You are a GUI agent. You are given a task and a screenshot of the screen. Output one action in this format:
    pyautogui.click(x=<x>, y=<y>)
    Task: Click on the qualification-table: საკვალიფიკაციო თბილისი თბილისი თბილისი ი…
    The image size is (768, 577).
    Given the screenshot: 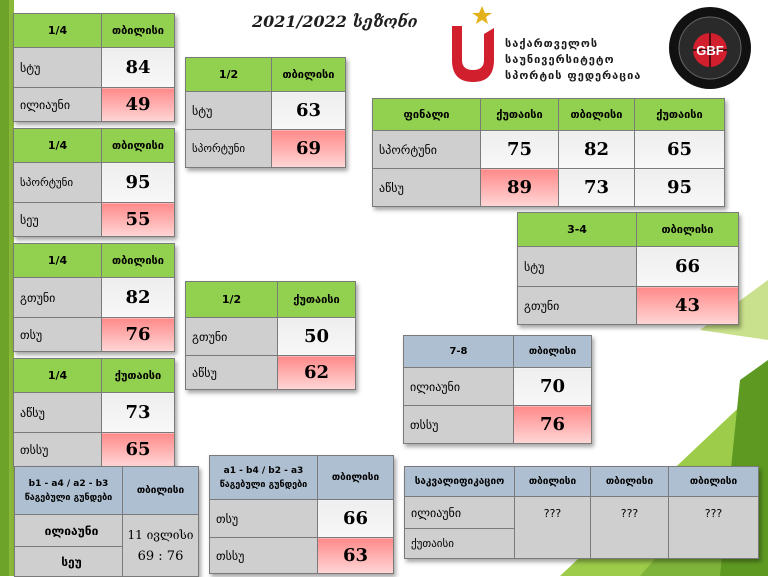 What is the action you would take?
    pyautogui.click(x=581, y=512)
    